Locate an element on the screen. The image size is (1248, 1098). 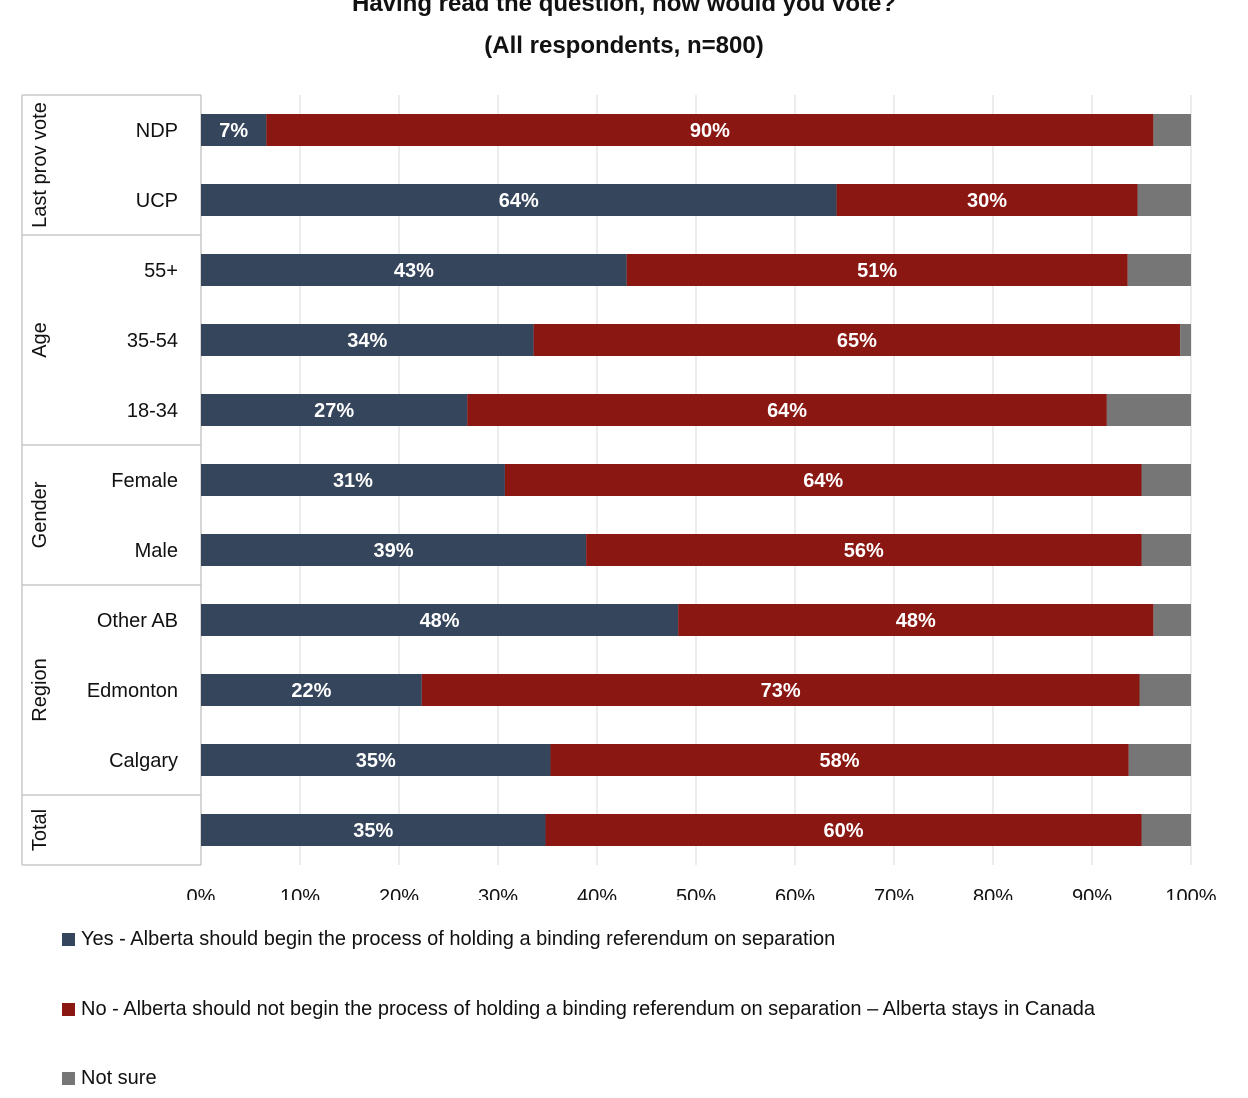
data-label-yes-35-54: 34% is located at coordinates (367, 341).